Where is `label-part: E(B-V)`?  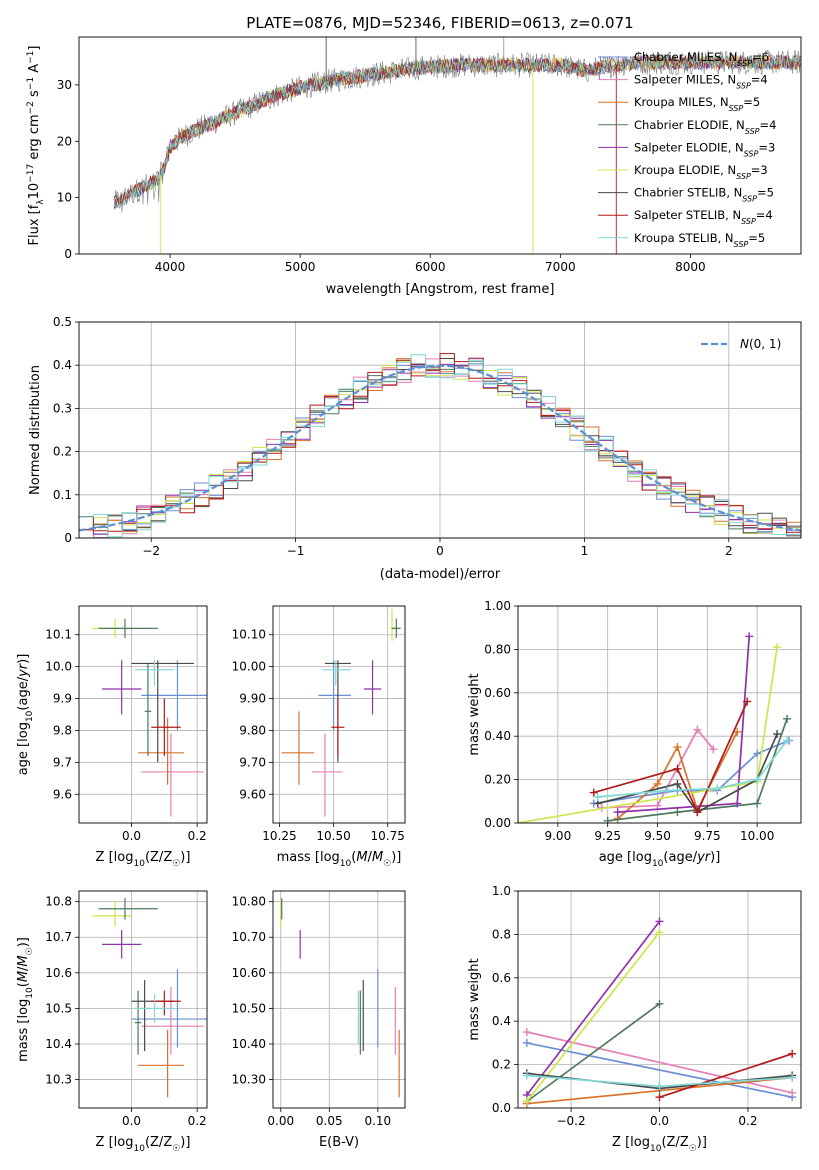
label-part: E(B-V) is located at coordinates (339, 1142).